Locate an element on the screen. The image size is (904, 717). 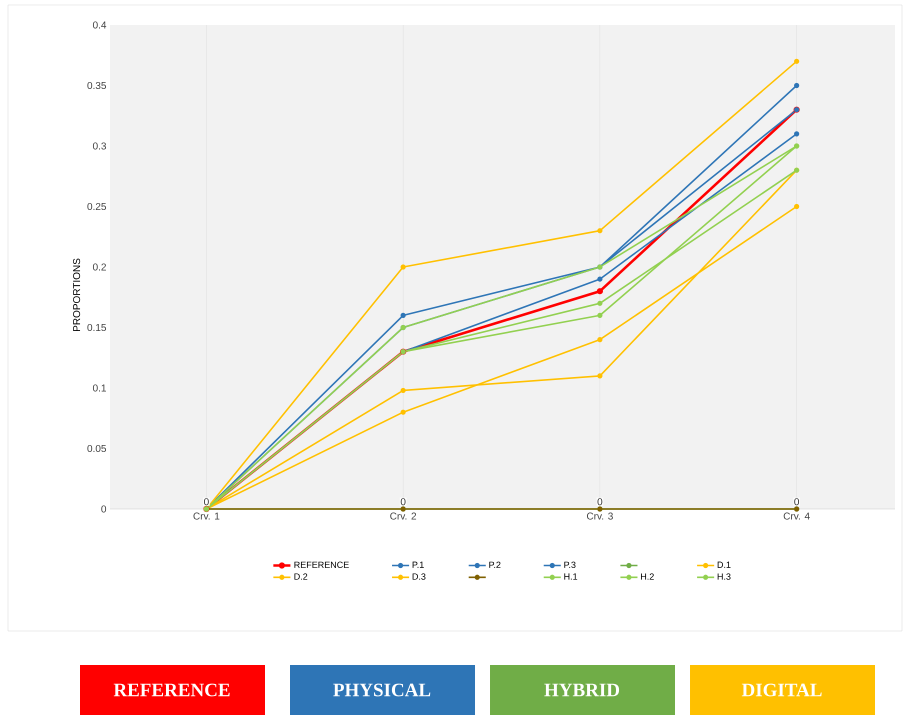
y-tick-label: 0 is located at coordinates (103, 509).